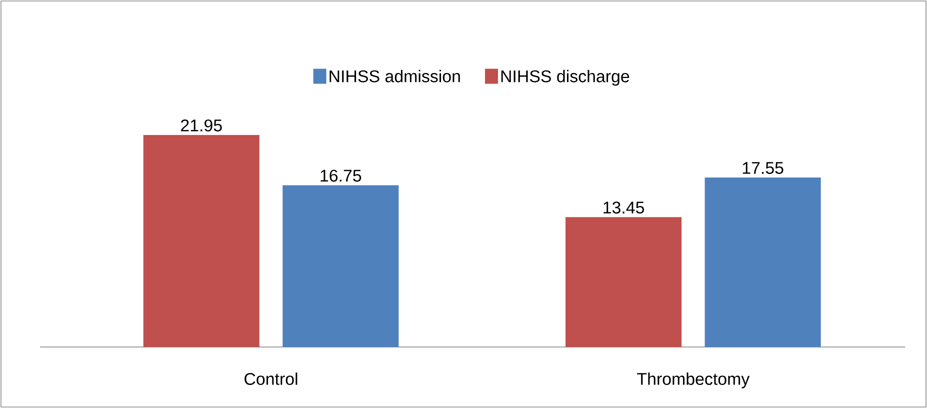  What do you see at coordinates (763, 168) in the screenshot?
I see `data-label: 17.55` at bounding box center [763, 168].